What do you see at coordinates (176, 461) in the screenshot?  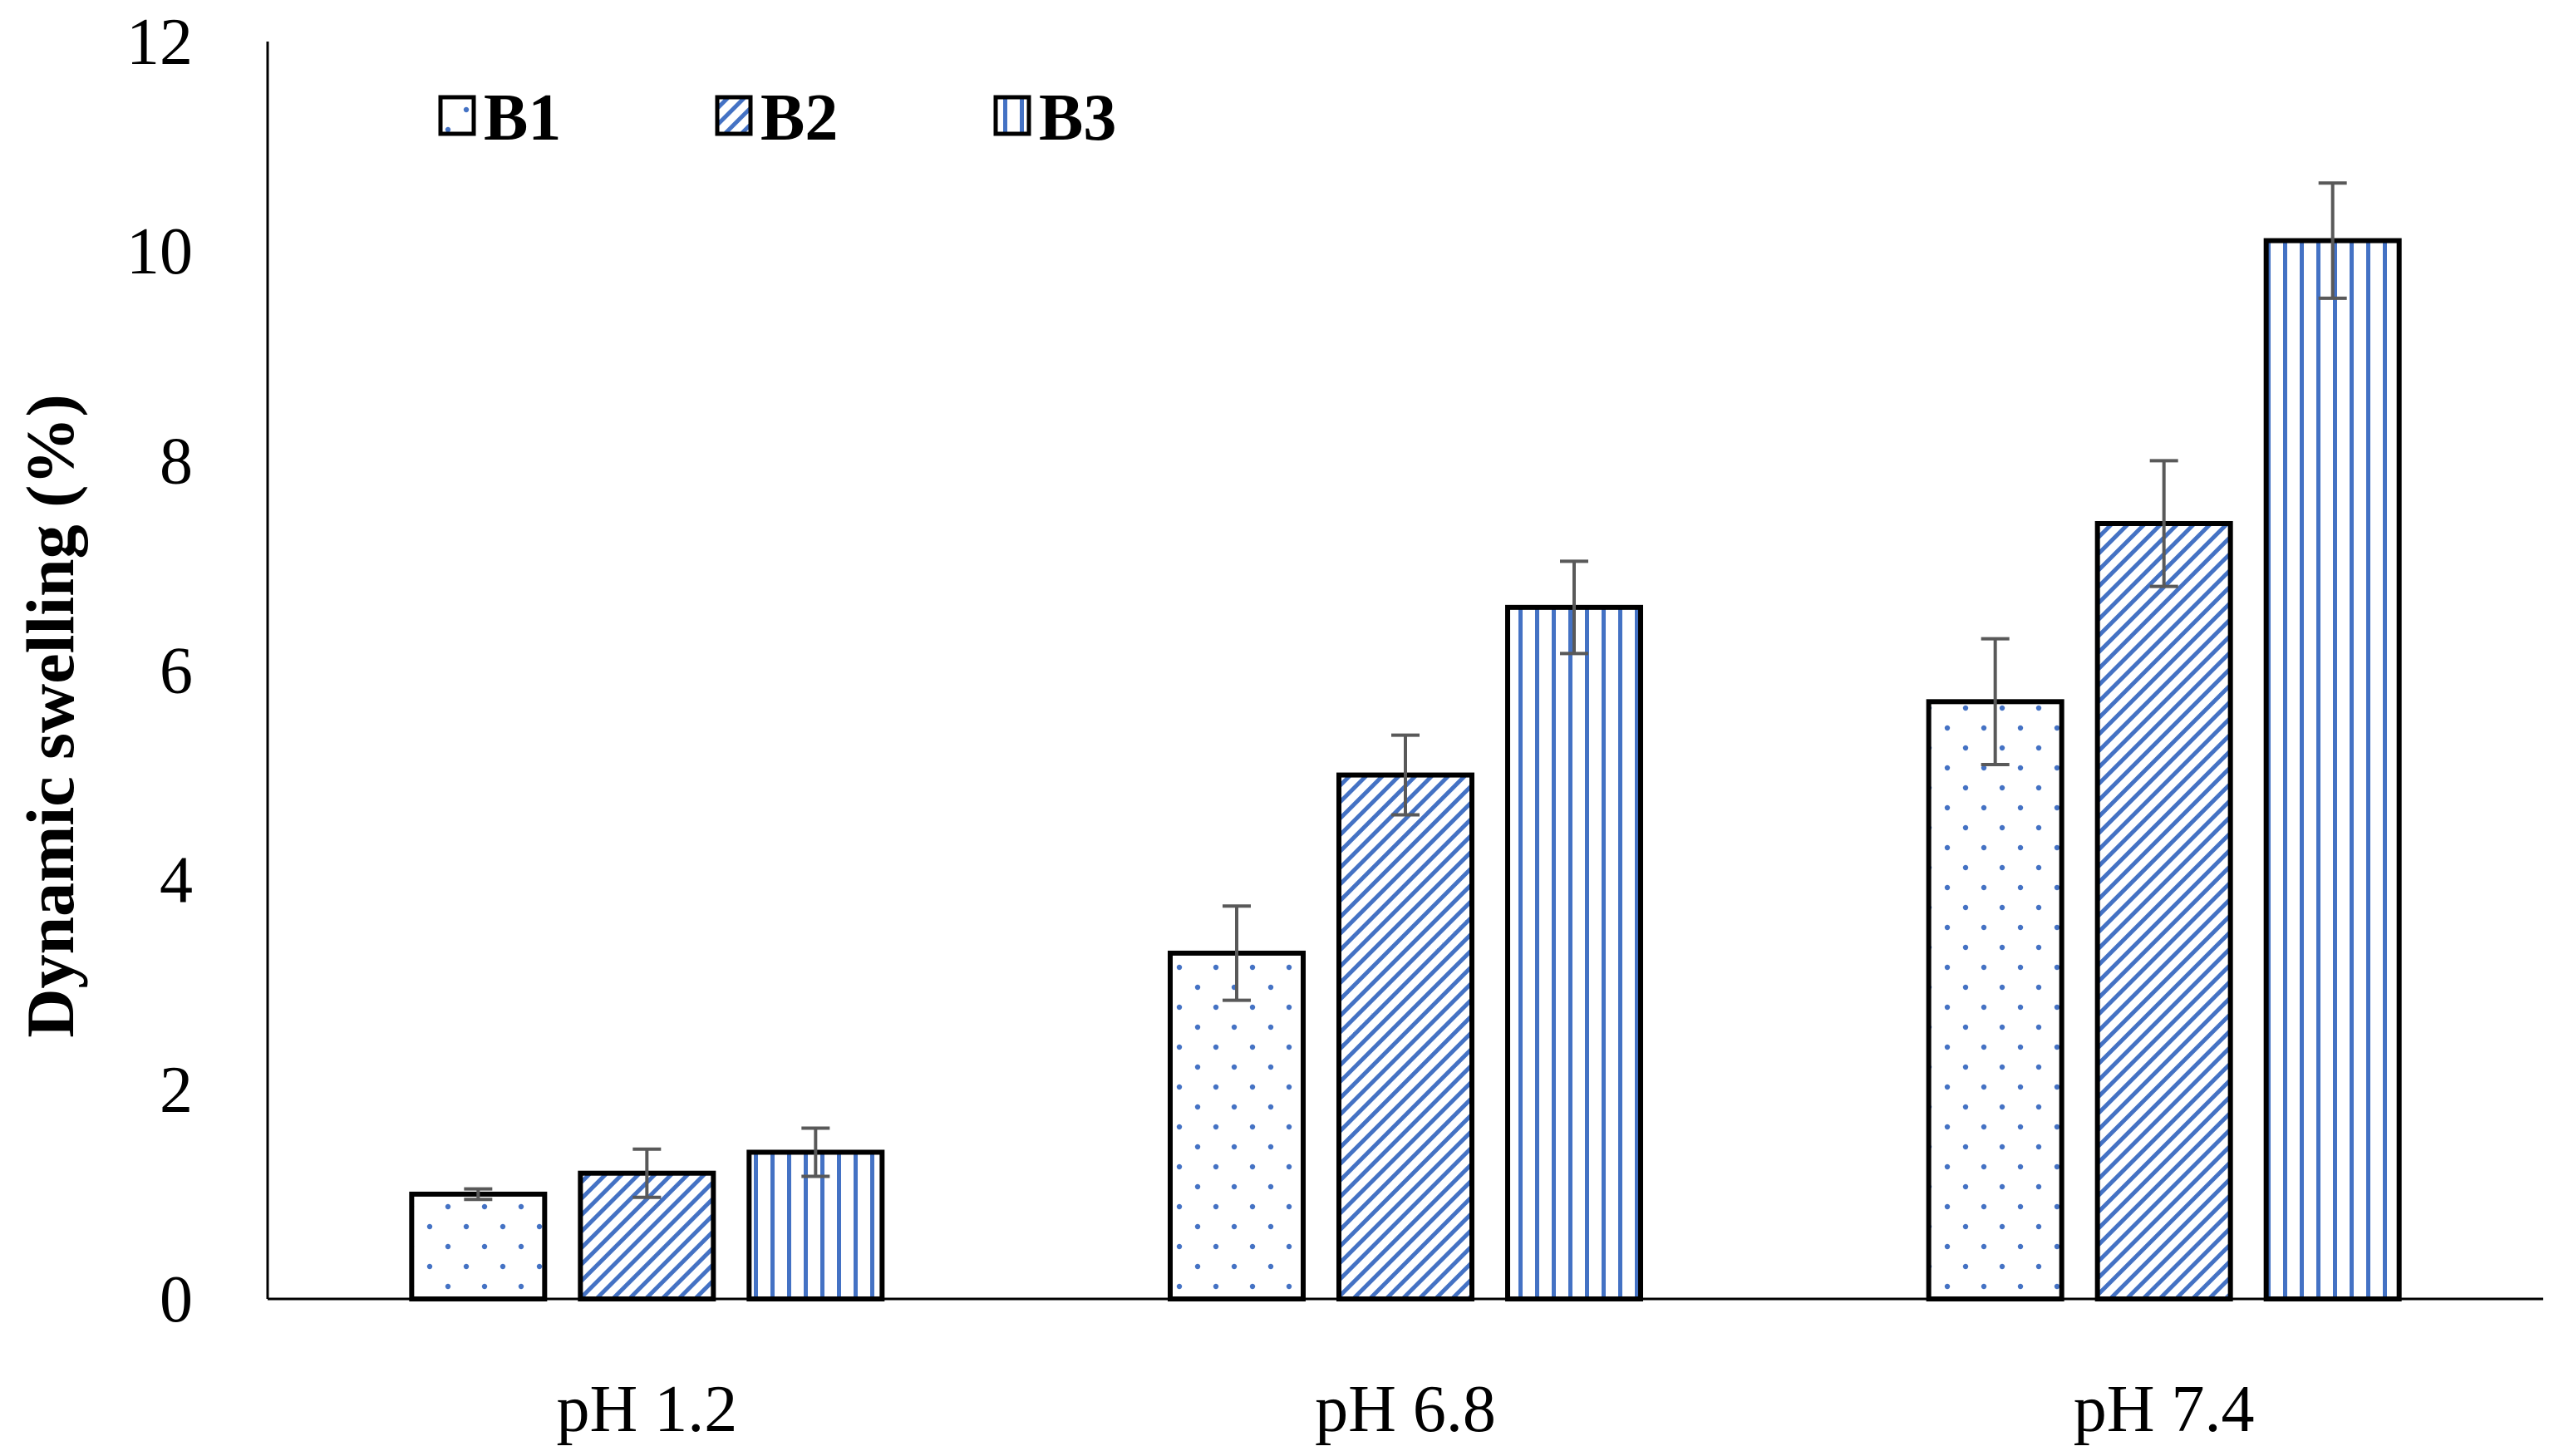 I see `y-tick-label: 8` at bounding box center [176, 461].